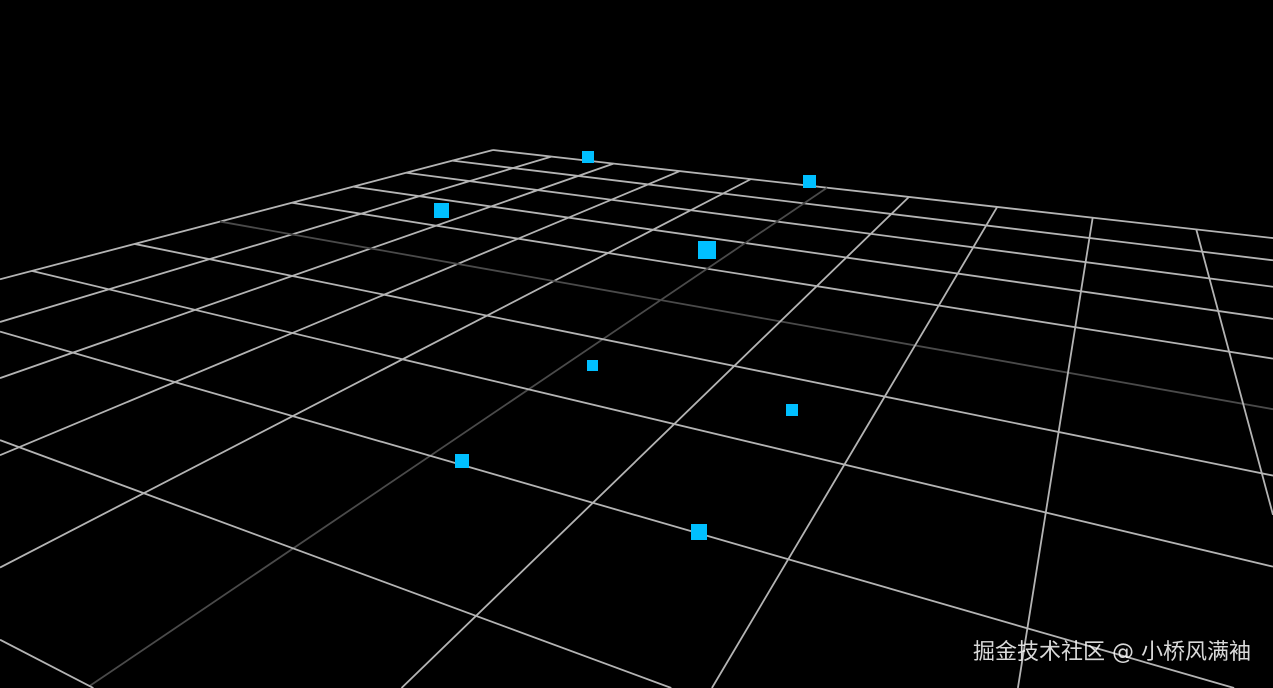 The width and height of the screenshot is (1273, 688). What do you see at coordinates (1112, 652) in the screenshot?
I see `watermark: 掘金技术社区 @ 小桥风满袖` at bounding box center [1112, 652].